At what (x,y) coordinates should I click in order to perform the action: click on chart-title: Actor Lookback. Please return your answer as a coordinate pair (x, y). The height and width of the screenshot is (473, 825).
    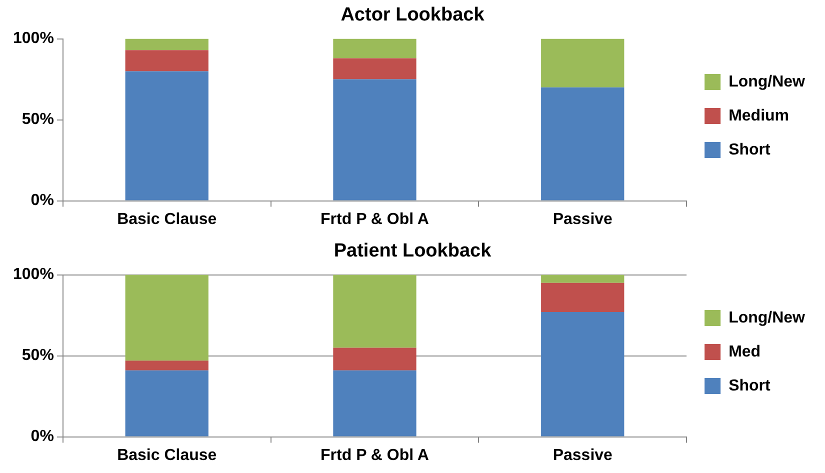
    Looking at the image, I should click on (412, 15).